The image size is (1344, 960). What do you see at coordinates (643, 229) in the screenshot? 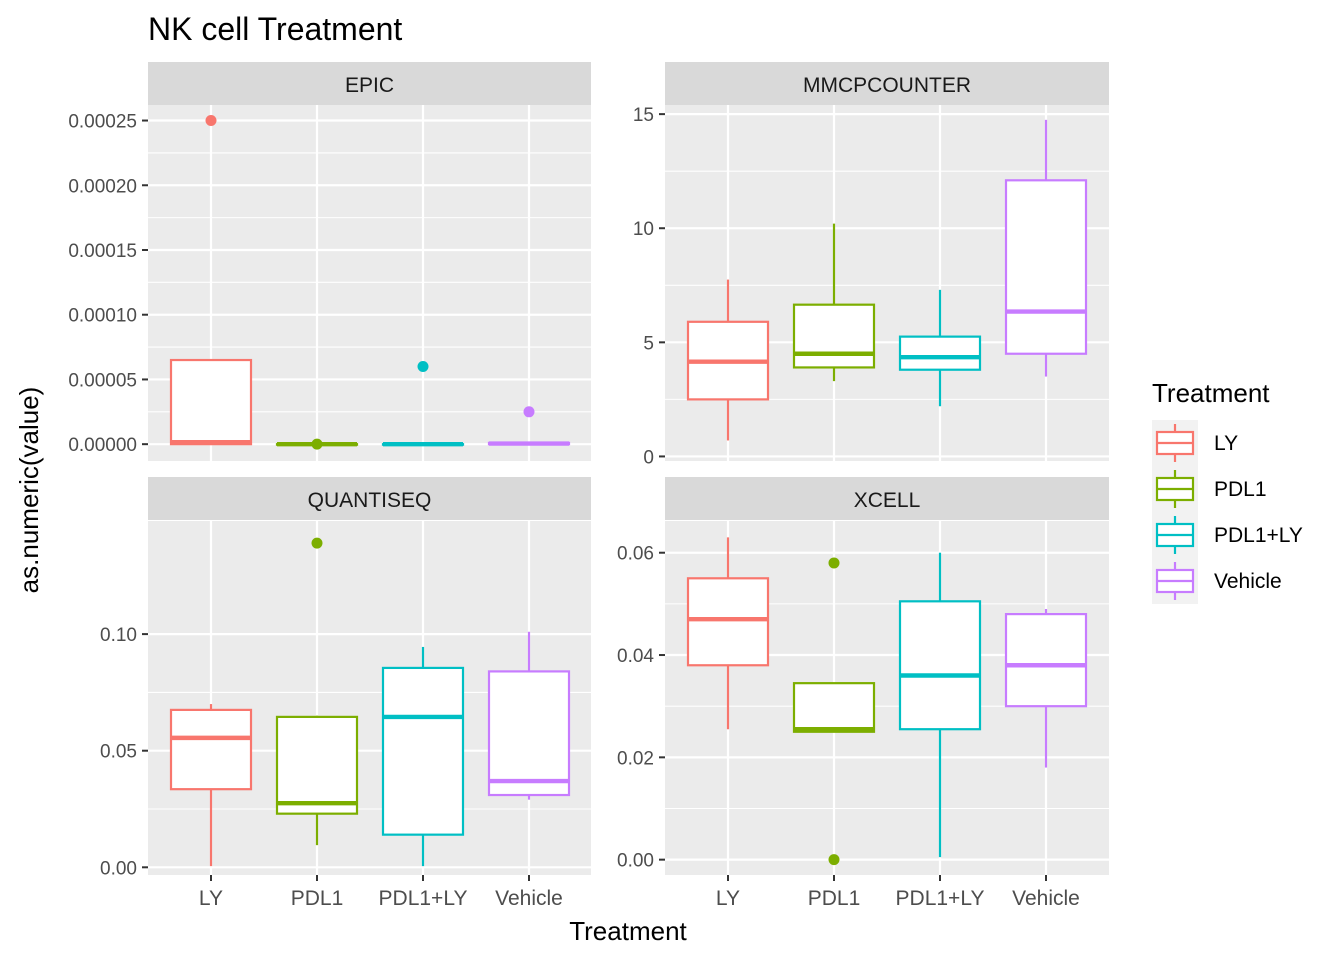
I see `y-tick-label: 10` at bounding box center [643, 229].